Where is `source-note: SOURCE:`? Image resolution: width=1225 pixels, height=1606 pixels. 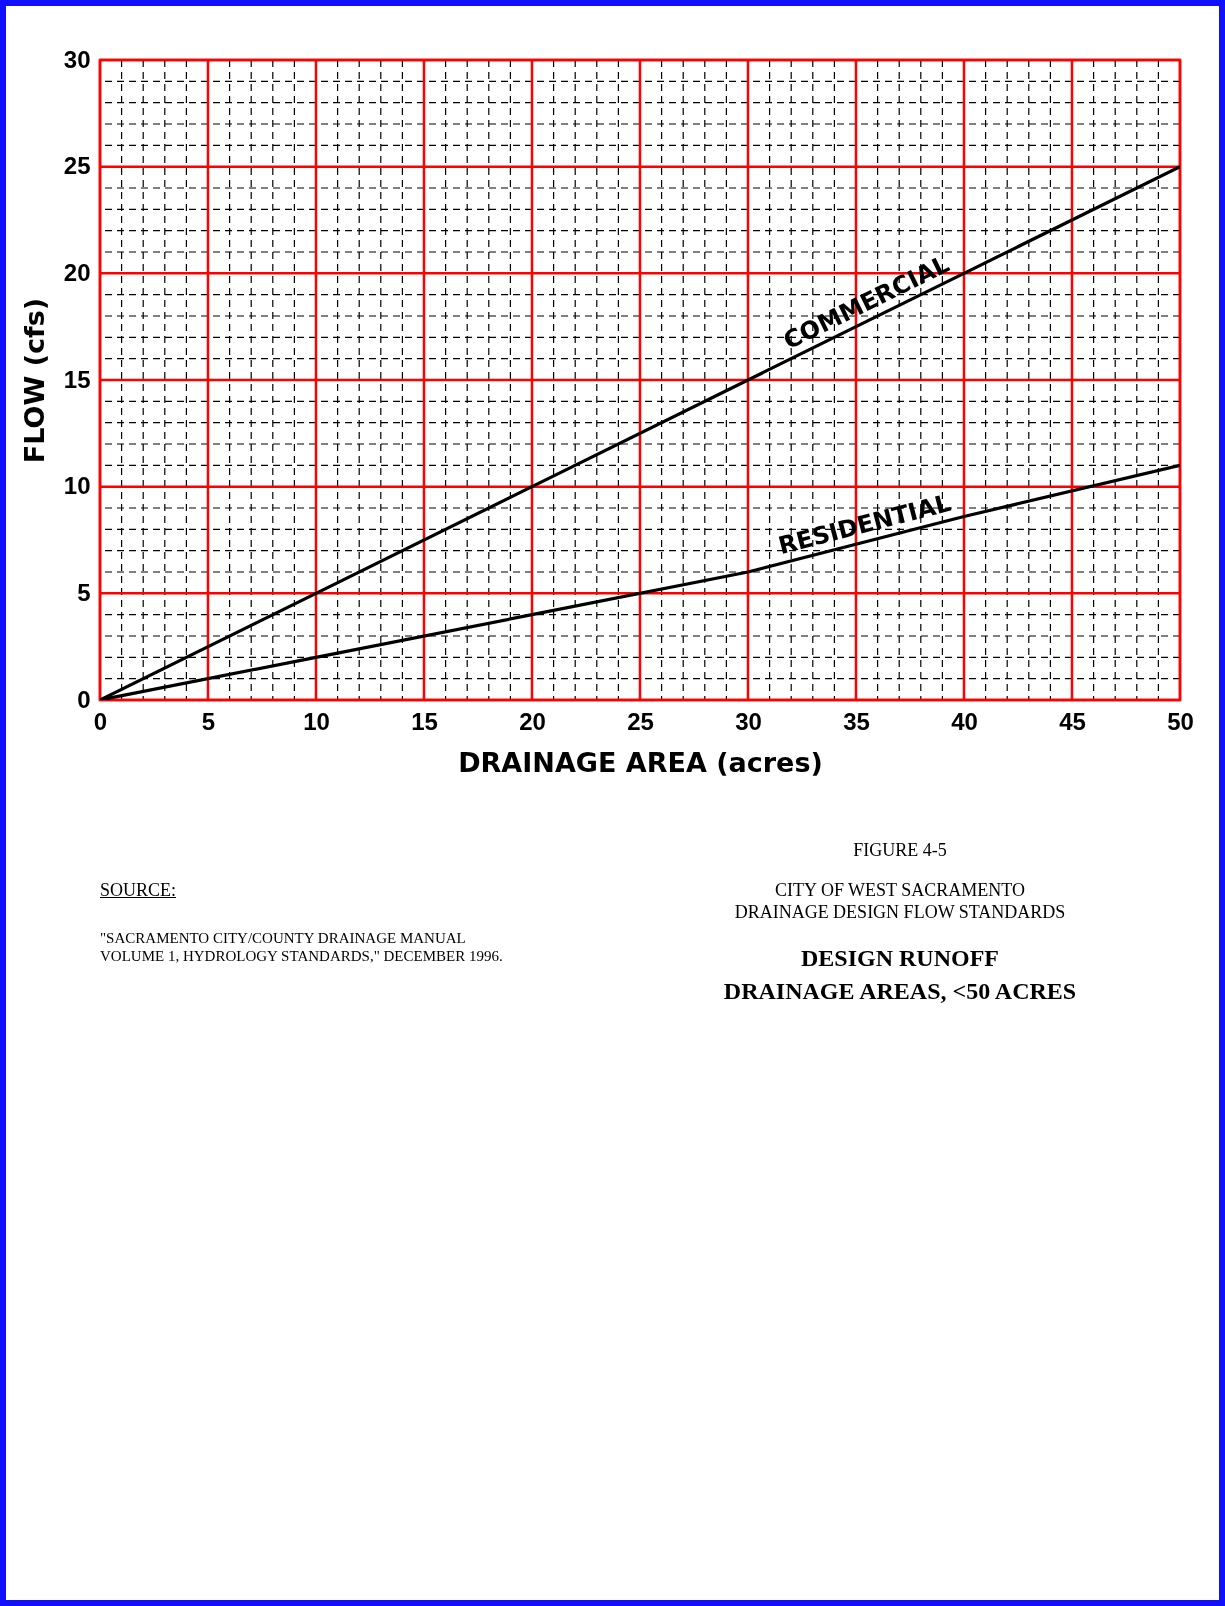
source-note: SOURCE: is located at coordinates (138, 890).